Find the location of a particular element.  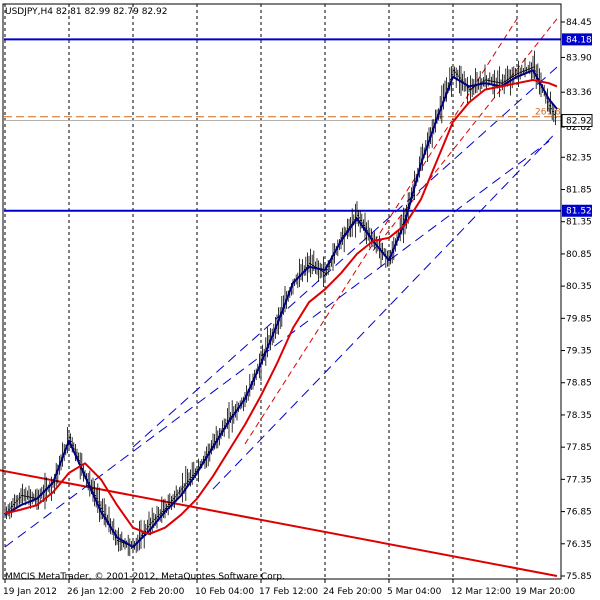

time-label: 19 Jan 2012 is located at coordinates (30, 592).